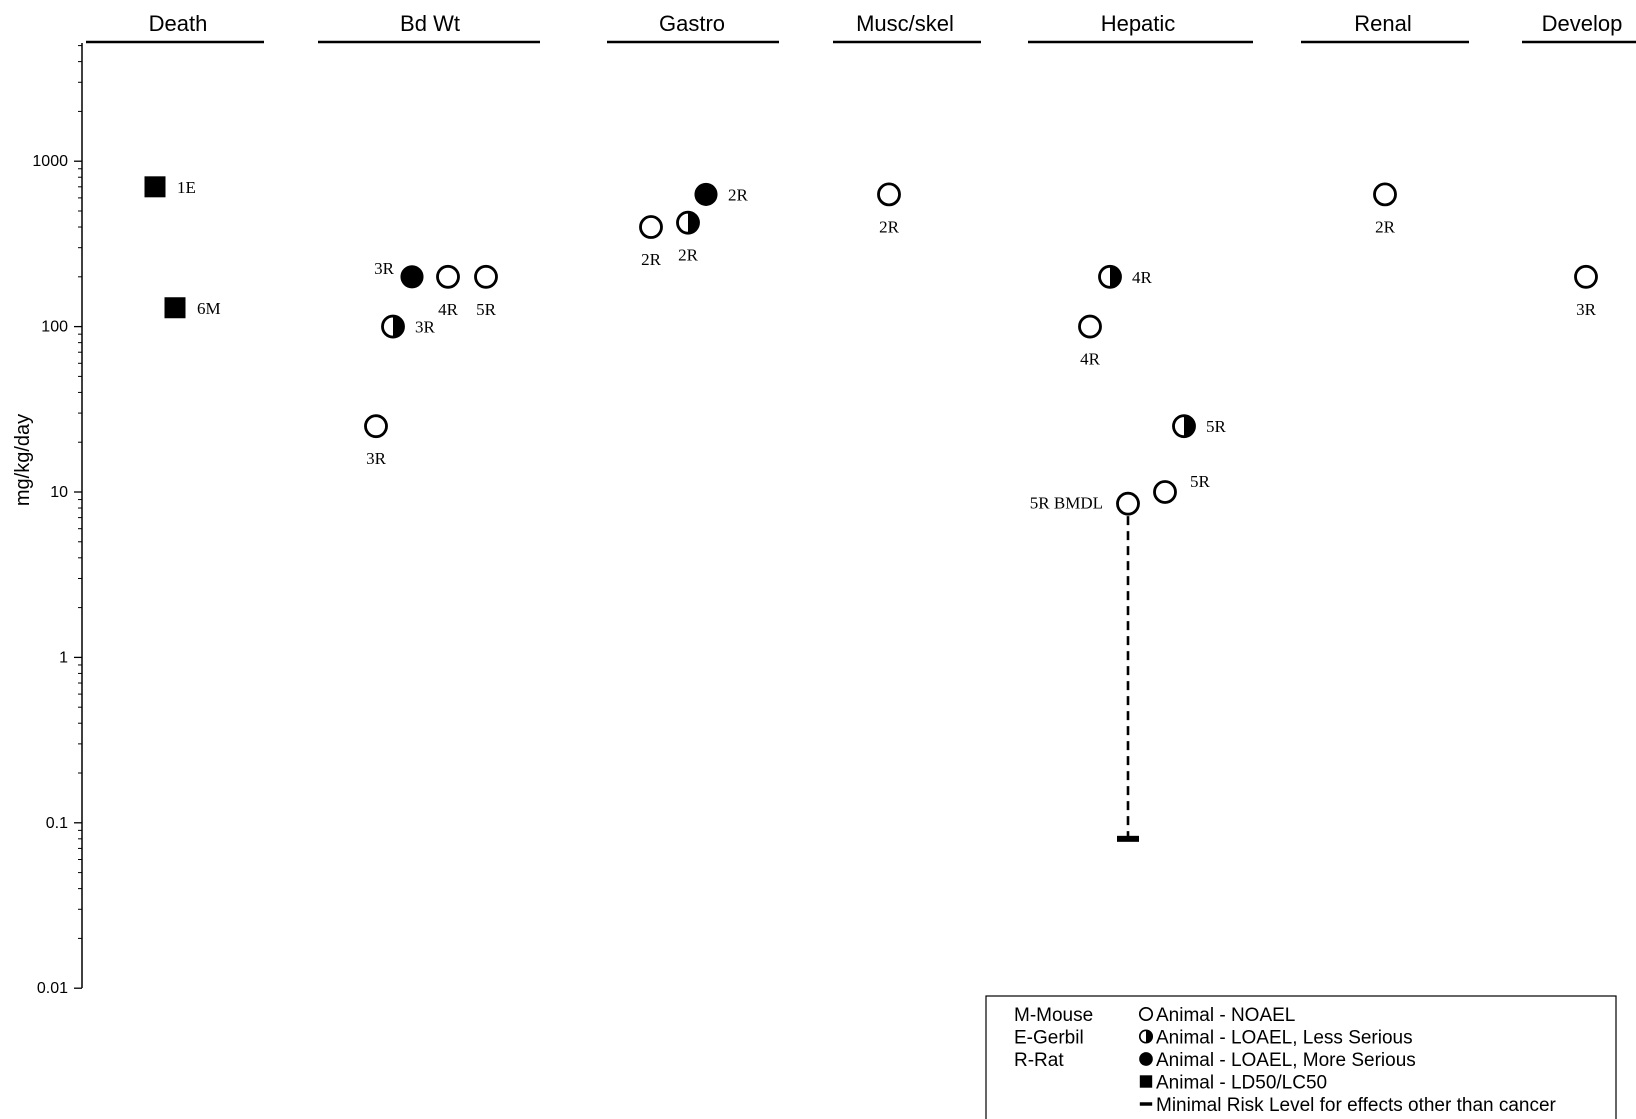 This screenshot has width=1636, height=1119. What do you see at coordinates (1586, 291) in the screenshot?
I see `point-develop-0: 3R` at bounding box center [1586, 291].